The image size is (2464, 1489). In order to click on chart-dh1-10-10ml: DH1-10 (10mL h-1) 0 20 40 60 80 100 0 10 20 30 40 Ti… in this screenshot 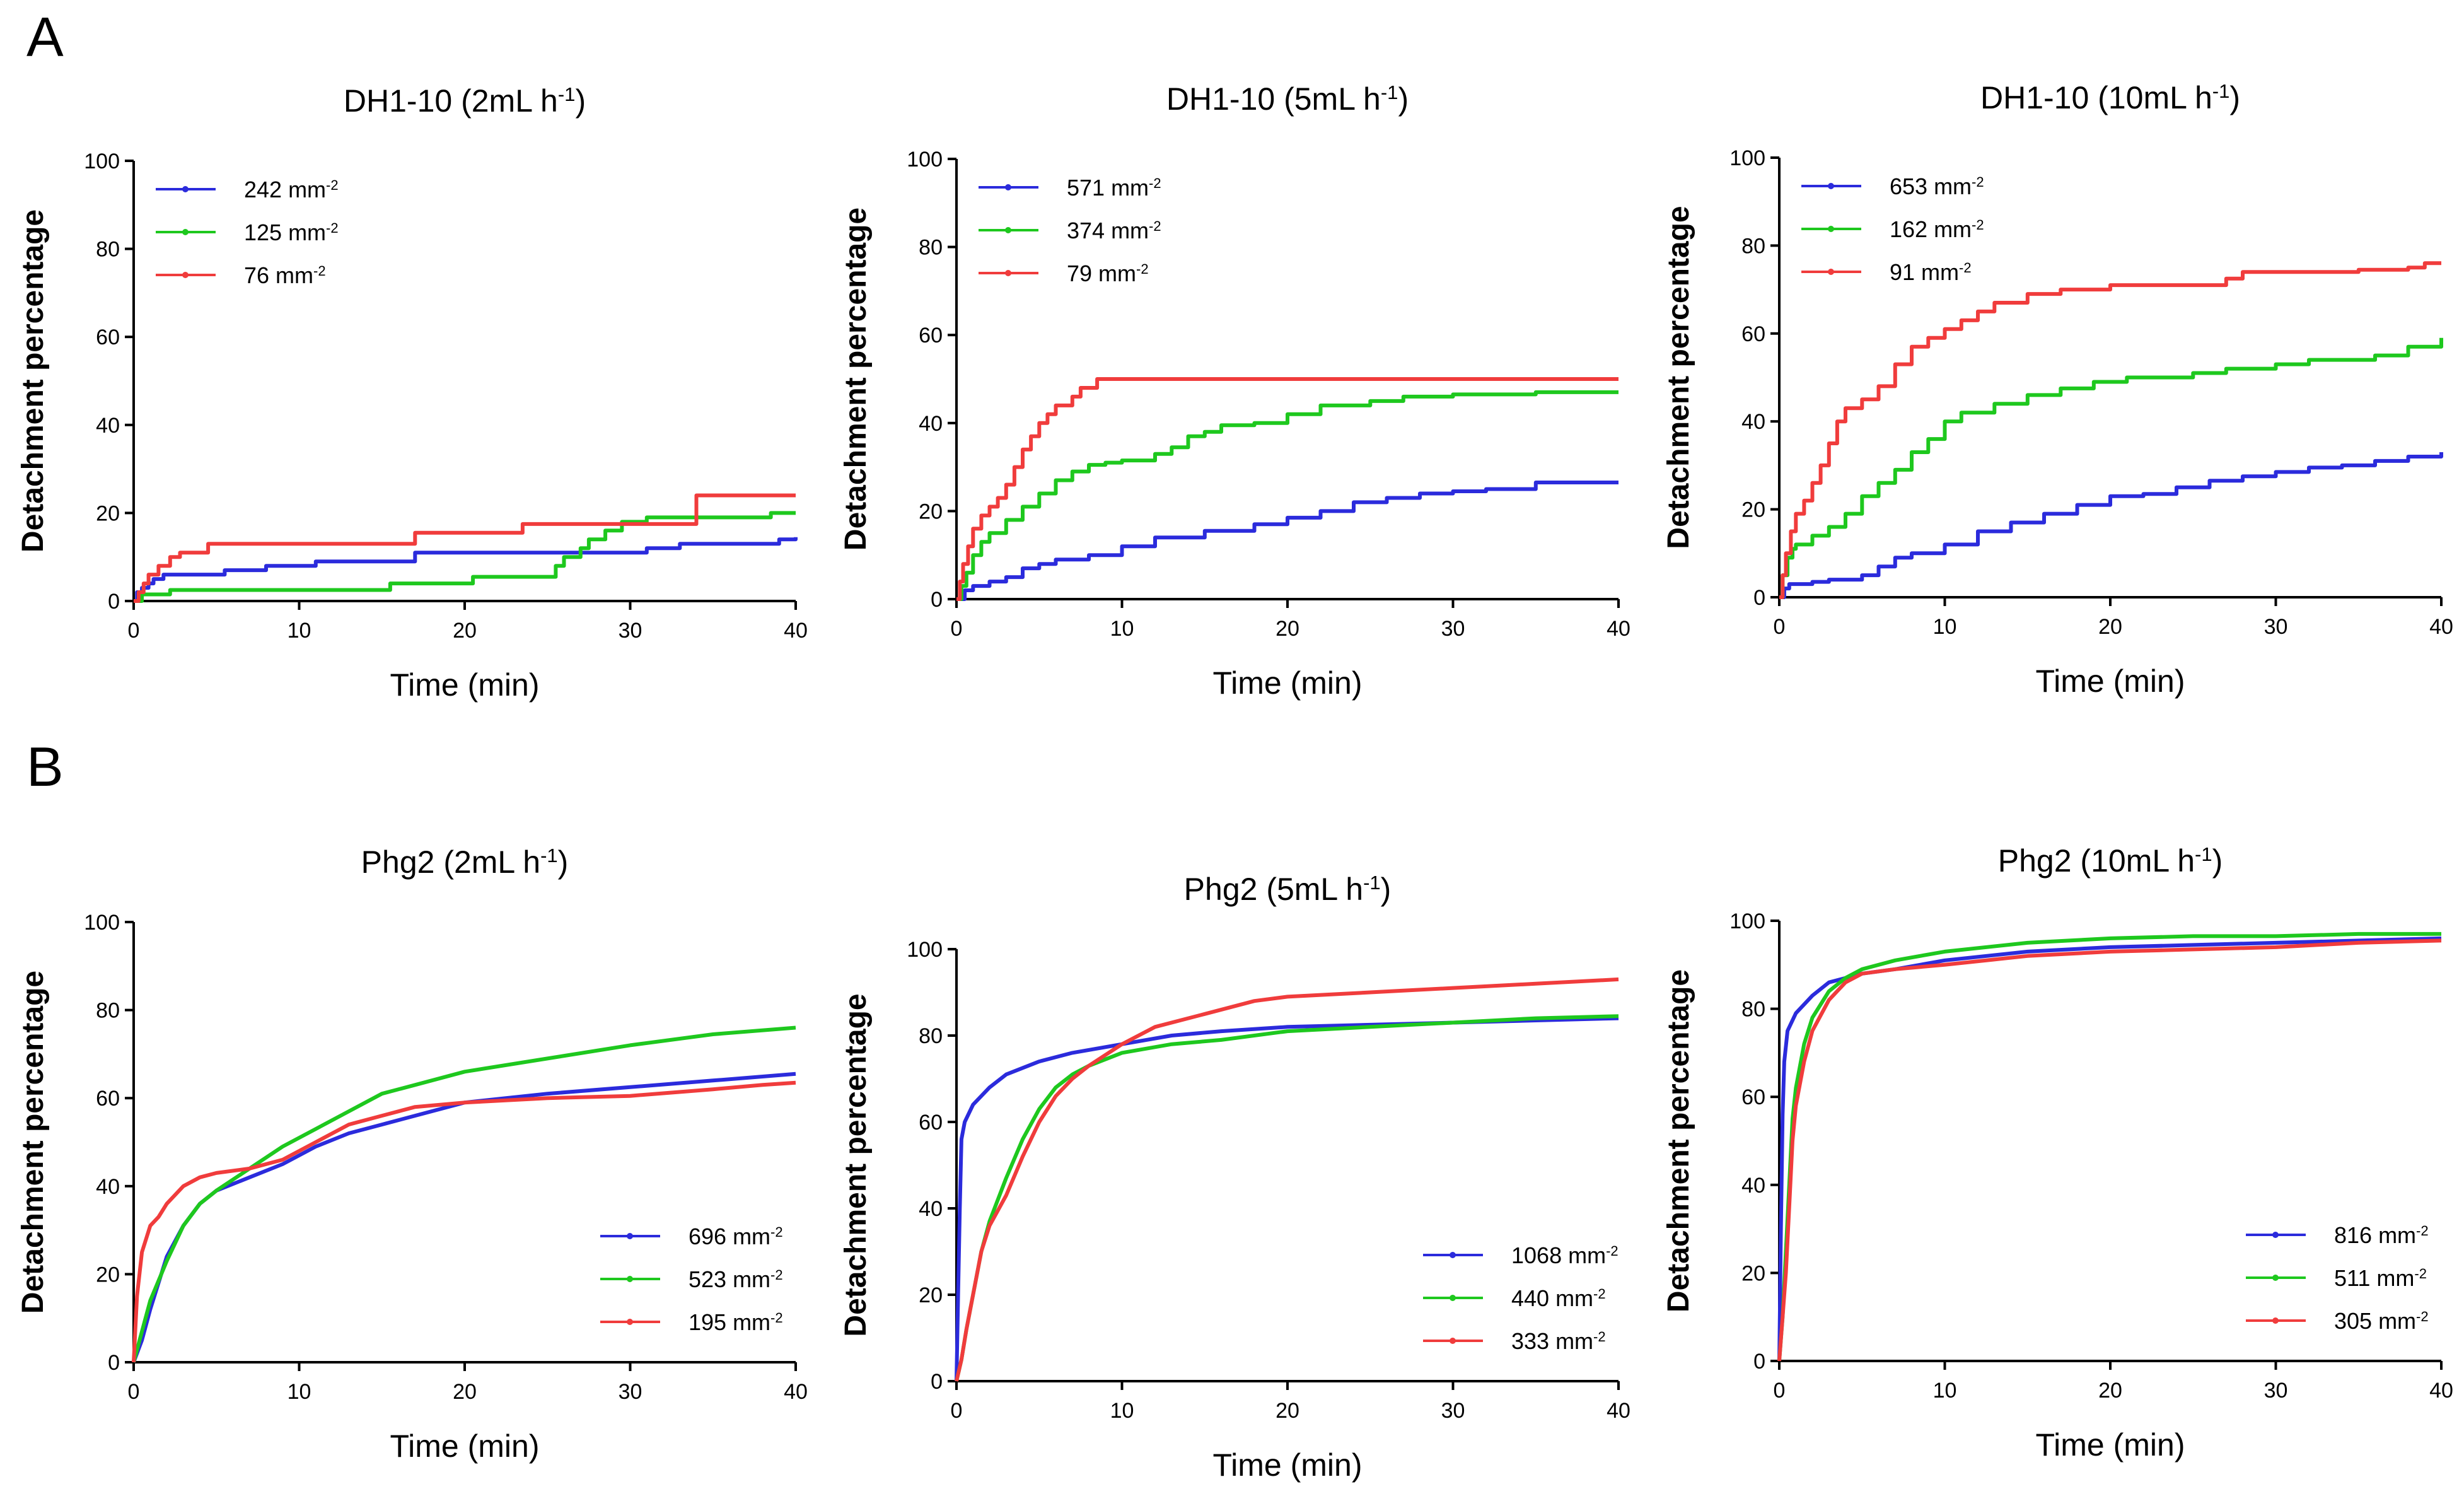, I will do `click(2057, 389)`.